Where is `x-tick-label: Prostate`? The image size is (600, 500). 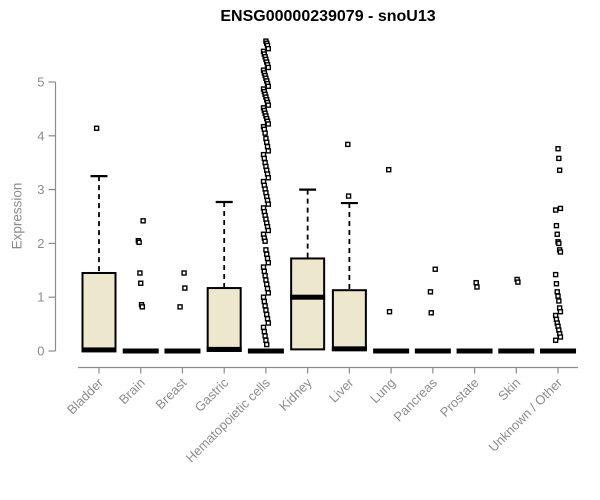 x-tick-label: Prostate is located at coordinates (459, 397).